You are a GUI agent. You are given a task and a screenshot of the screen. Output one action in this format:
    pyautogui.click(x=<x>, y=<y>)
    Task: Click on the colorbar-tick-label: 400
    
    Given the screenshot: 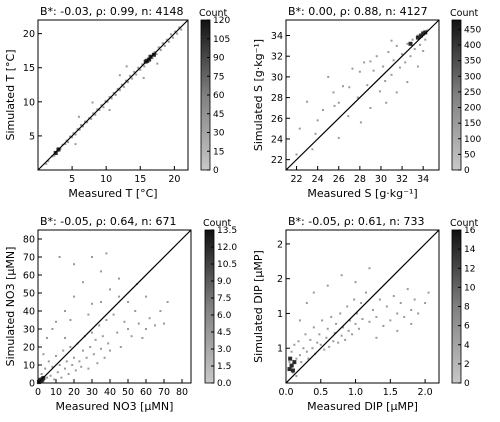 What is the action you would take?
    pyautogui.click(x=472, y=46)
    